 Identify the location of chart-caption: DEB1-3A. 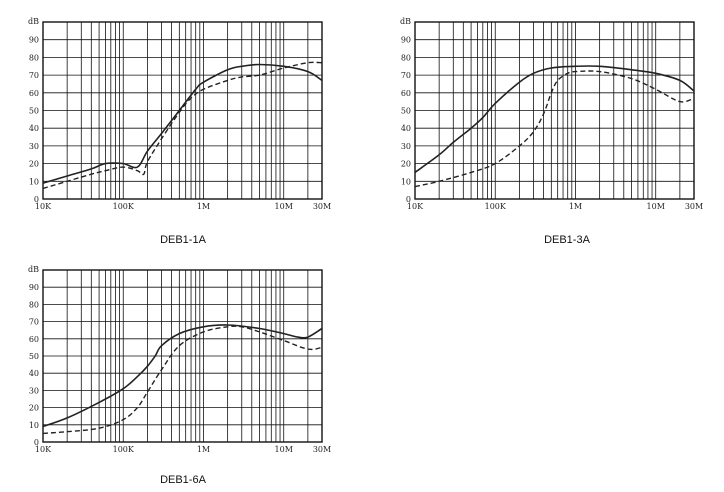
(567, 240).